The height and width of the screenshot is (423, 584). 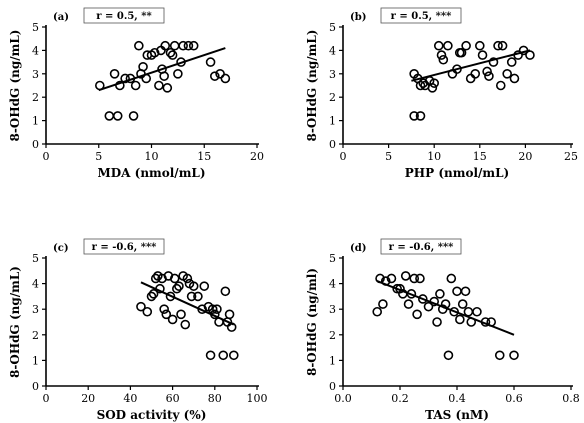 I want to click on x-tick-label: 100, so click(x=257, y=398).